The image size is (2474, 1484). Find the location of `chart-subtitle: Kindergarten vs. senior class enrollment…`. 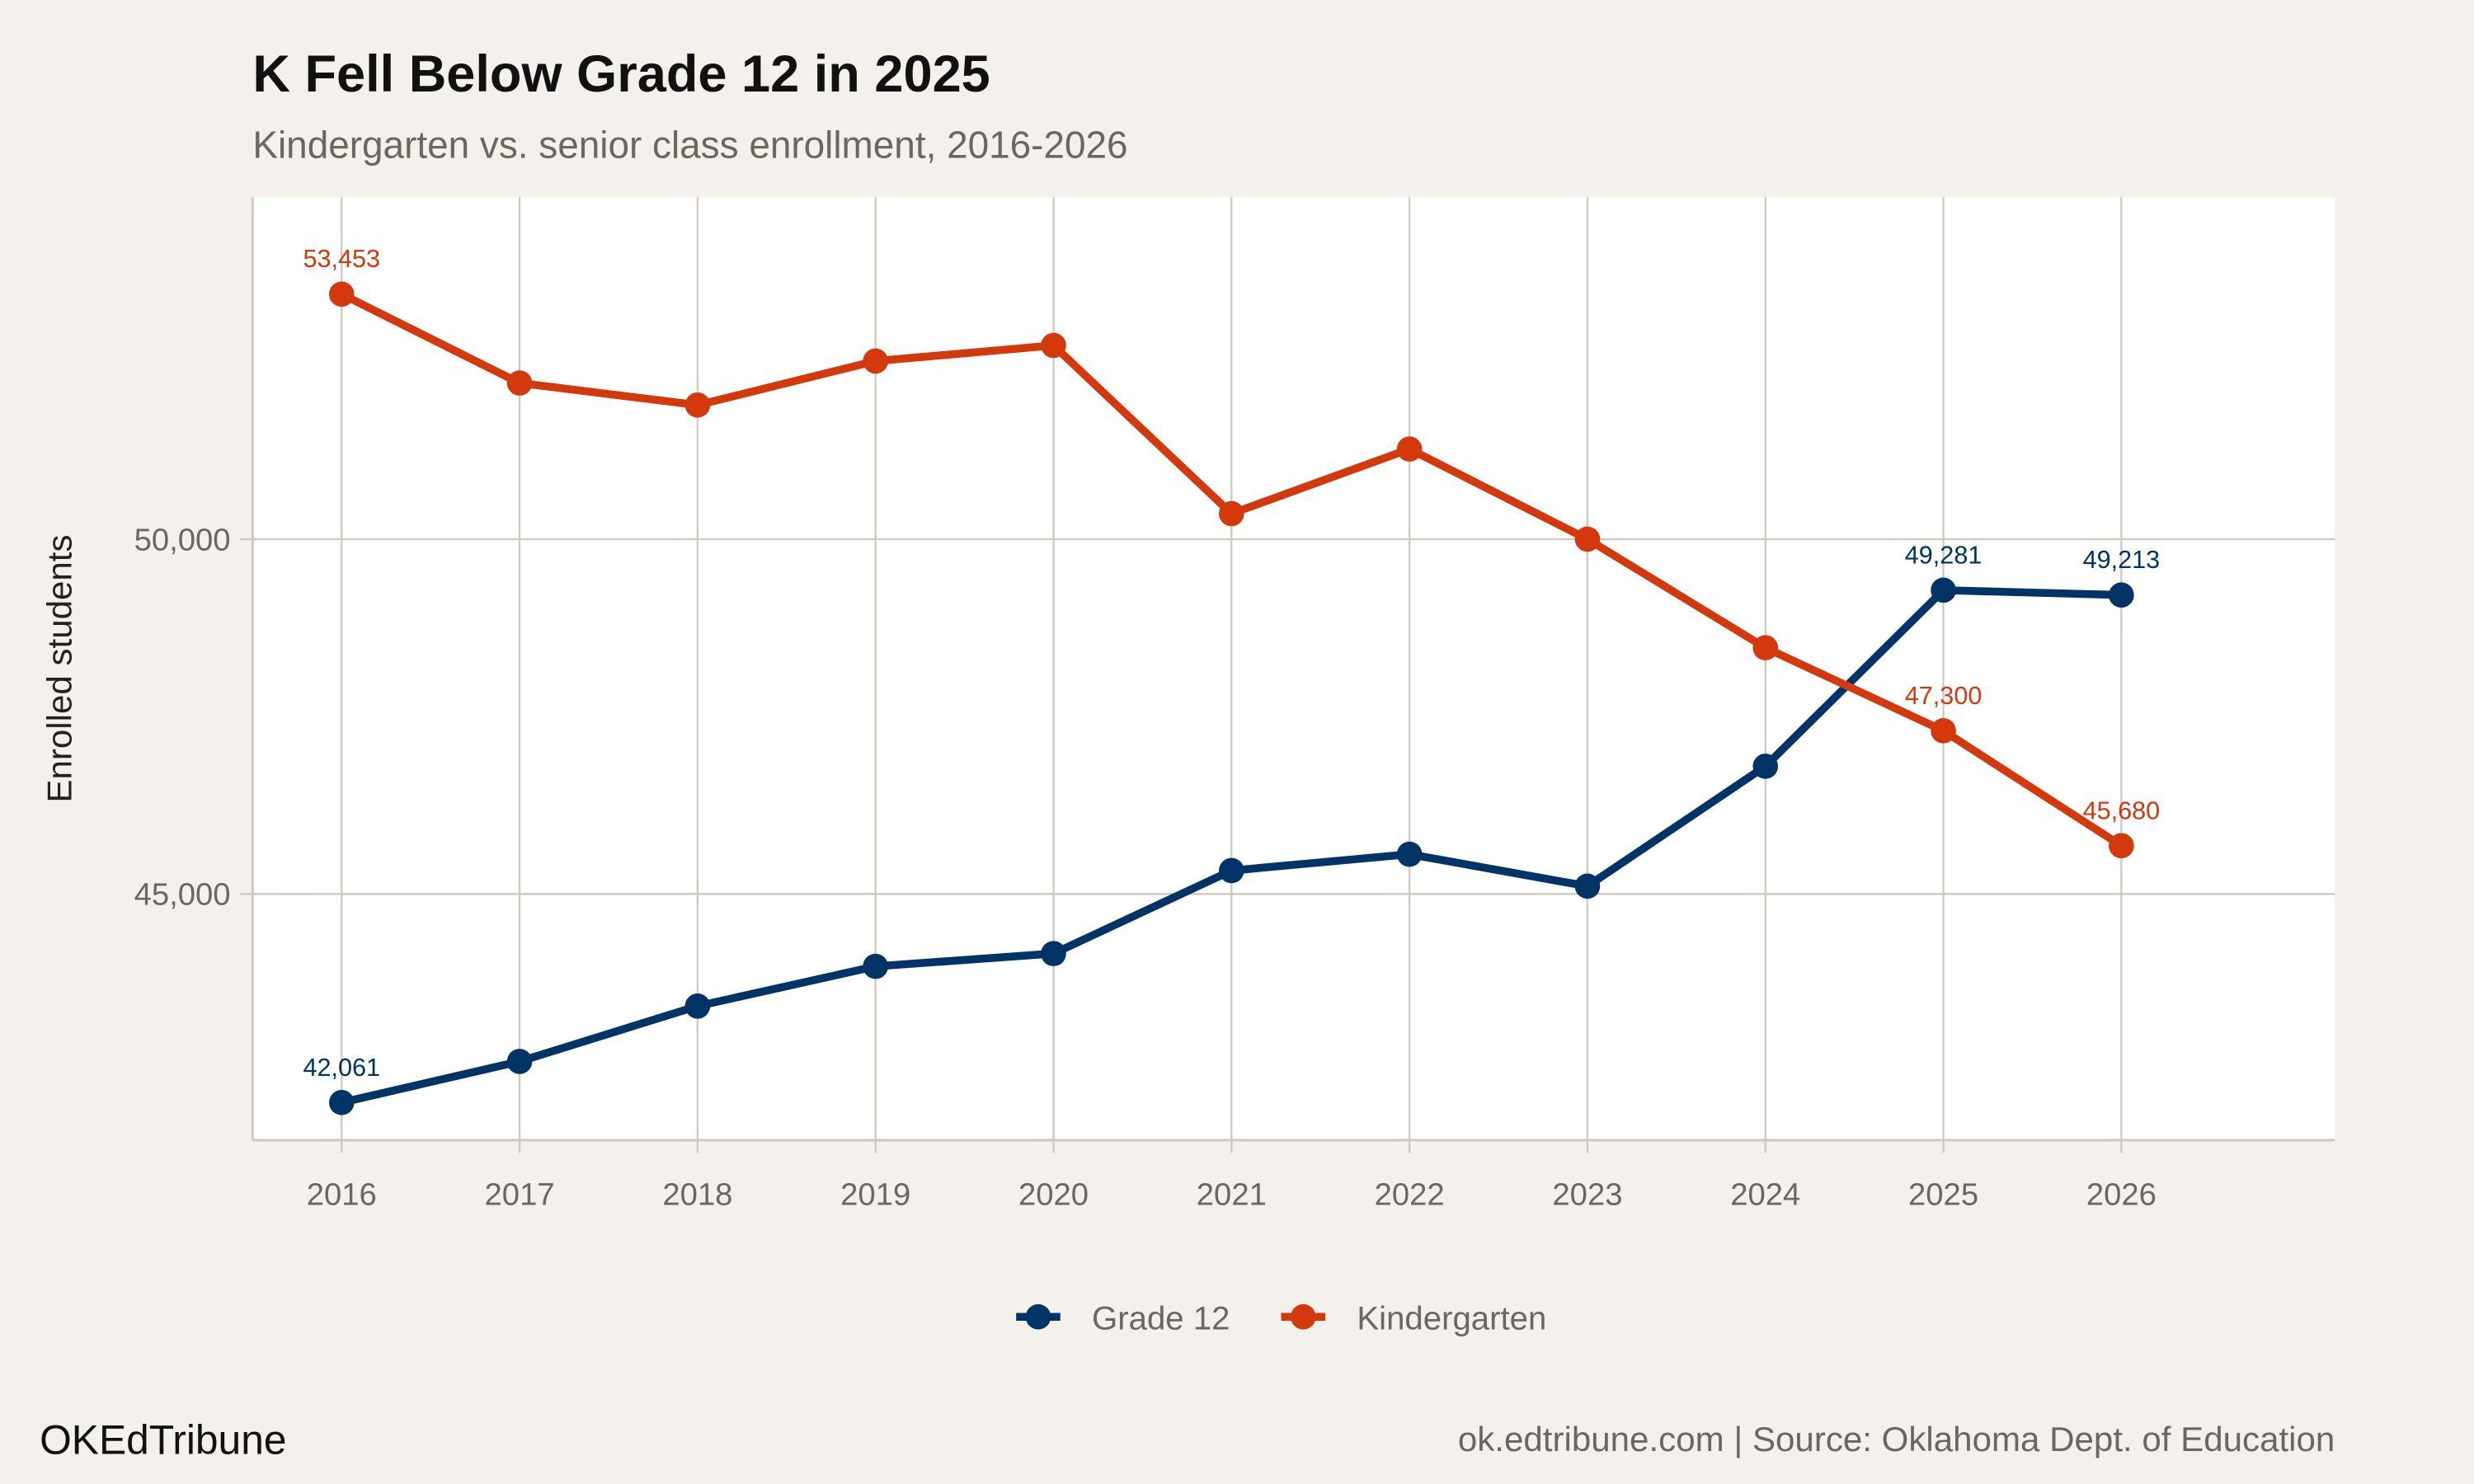

chart-subtitle: Kindergarten vs. senior class enrollment… is located at coordinates (689, 144).